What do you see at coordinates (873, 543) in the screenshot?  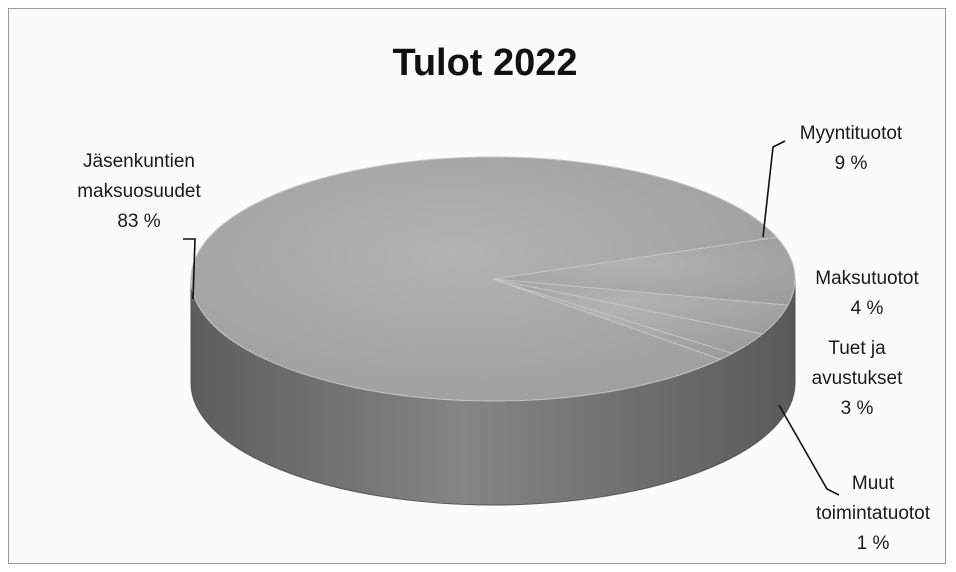 I see `slice-value-text: 1 %` at bounding box center [873, 543].